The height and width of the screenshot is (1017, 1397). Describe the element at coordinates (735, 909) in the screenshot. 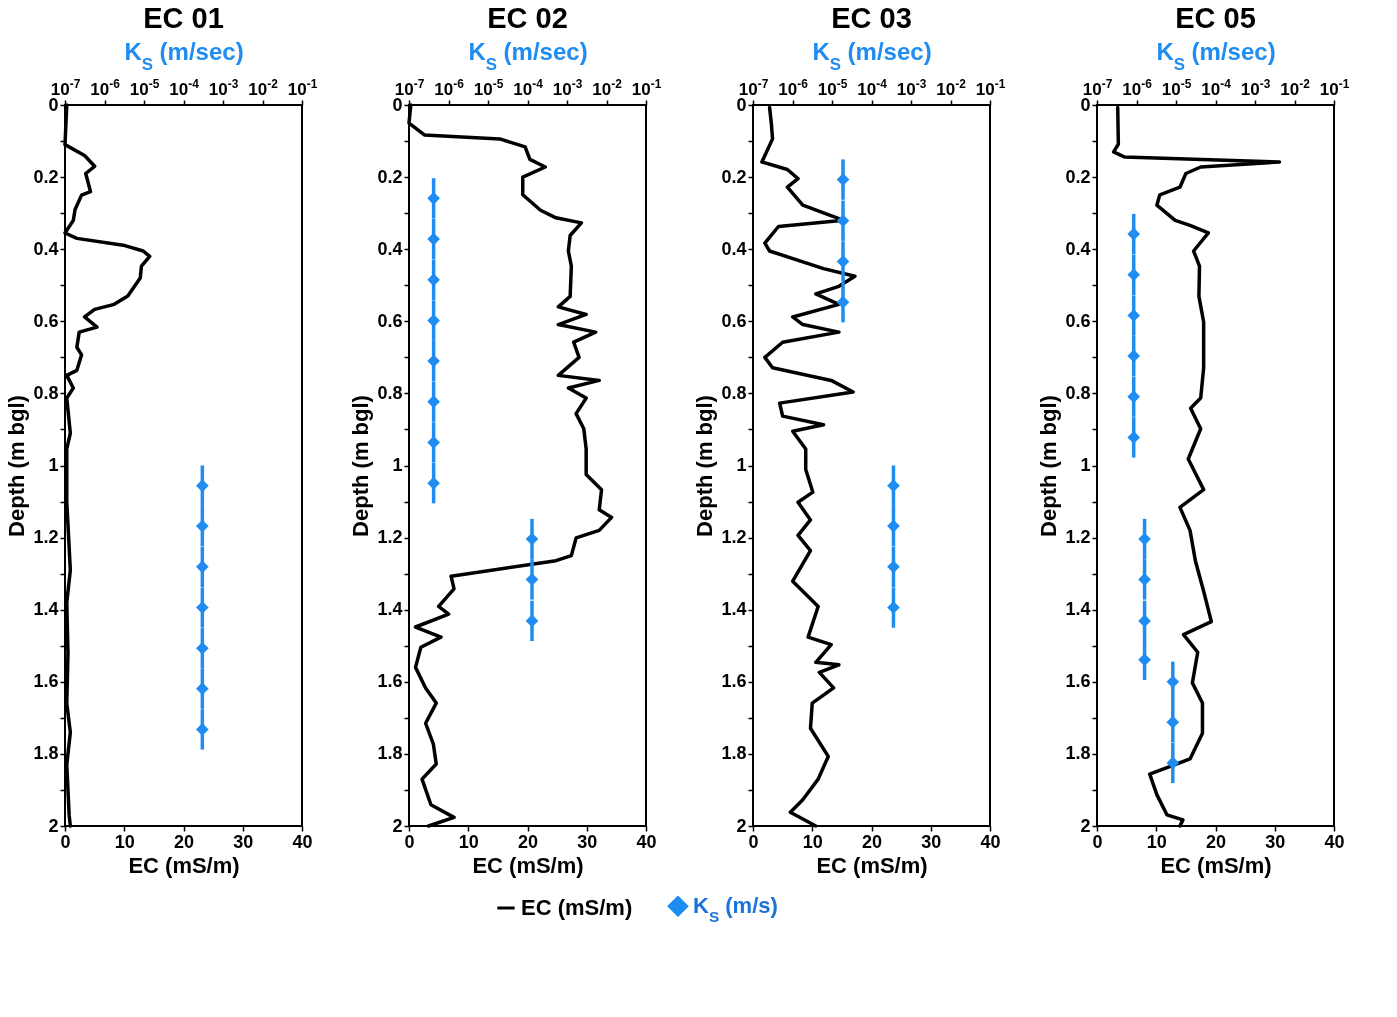

I see `legend-label: K$_{S}$ (m/s)` at that location.